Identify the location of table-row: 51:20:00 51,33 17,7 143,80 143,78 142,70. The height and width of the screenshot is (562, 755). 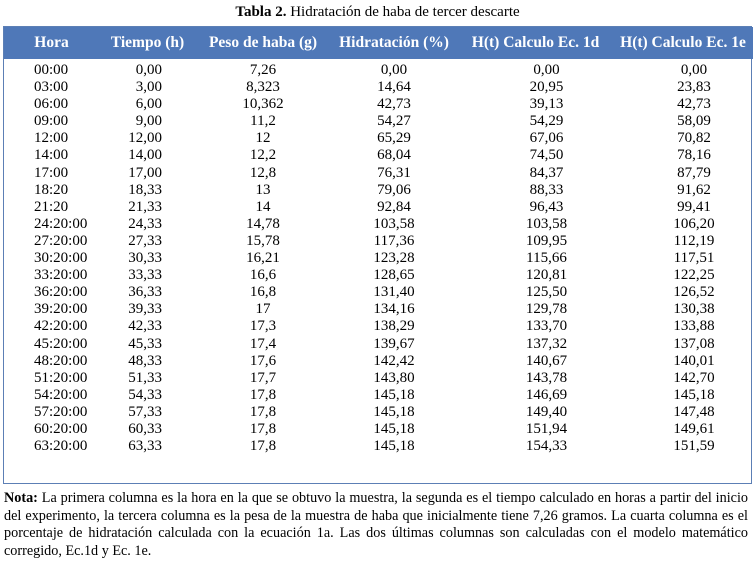
(378, 378).